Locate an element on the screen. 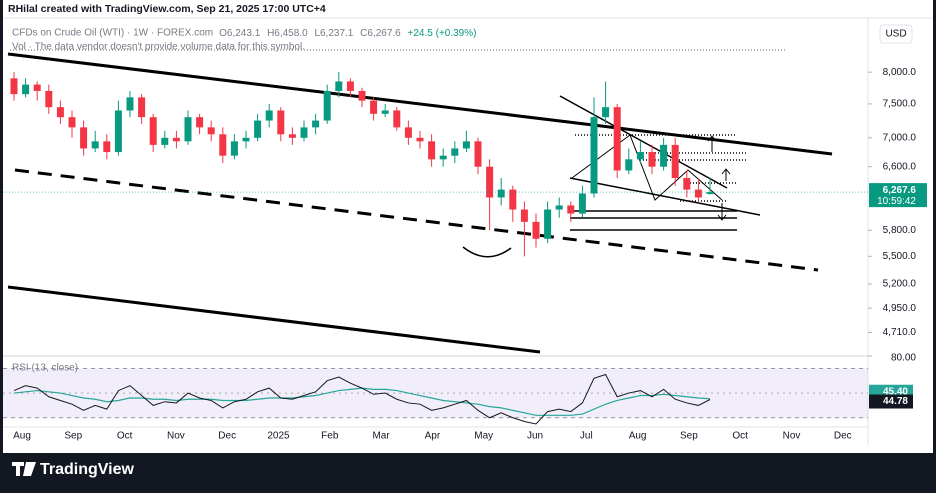 The height and width of the screenshot is (493, 936). rsi-label-box is located at coordinates (891, 401).